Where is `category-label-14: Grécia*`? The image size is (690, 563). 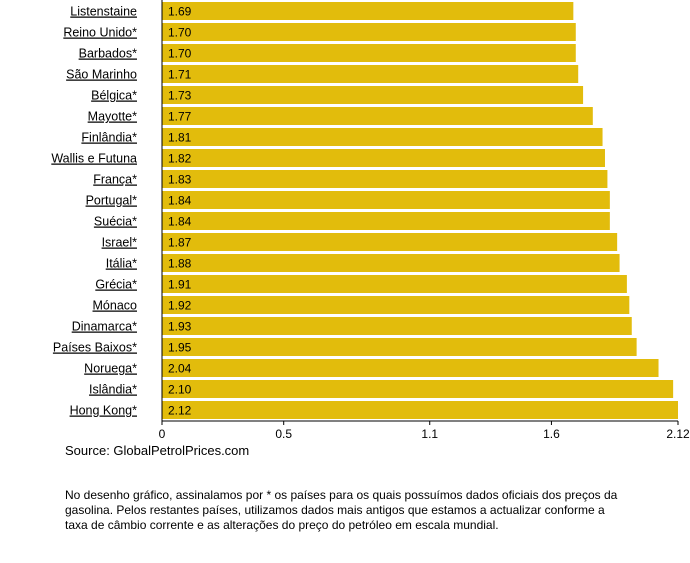 category-label-14: Grécia* is located at coordinates (116, 285).